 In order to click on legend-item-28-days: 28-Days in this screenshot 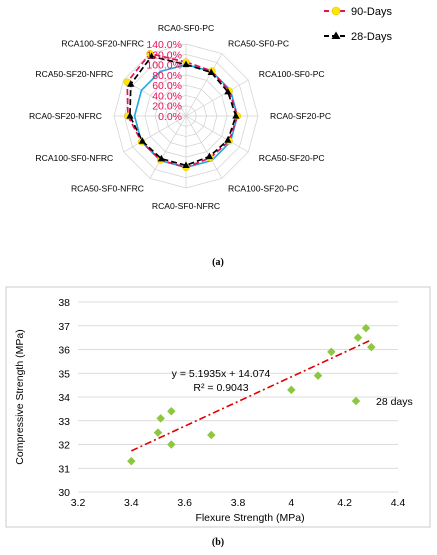, I will do `click(358, 37)`.